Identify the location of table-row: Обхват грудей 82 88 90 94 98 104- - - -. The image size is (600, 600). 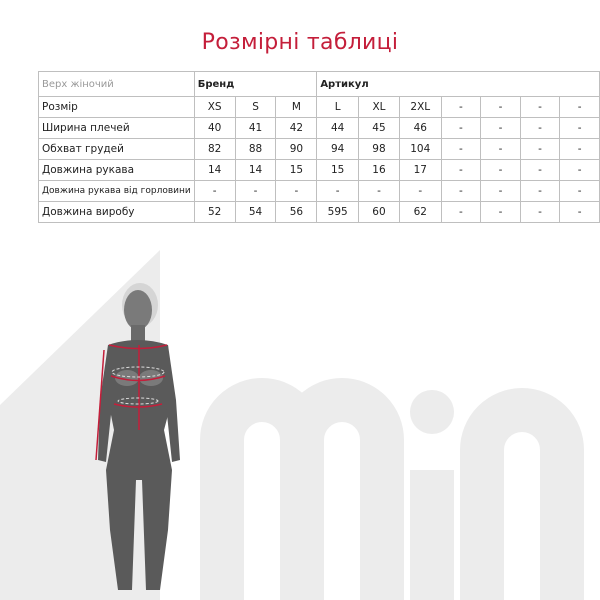
(319, 149).